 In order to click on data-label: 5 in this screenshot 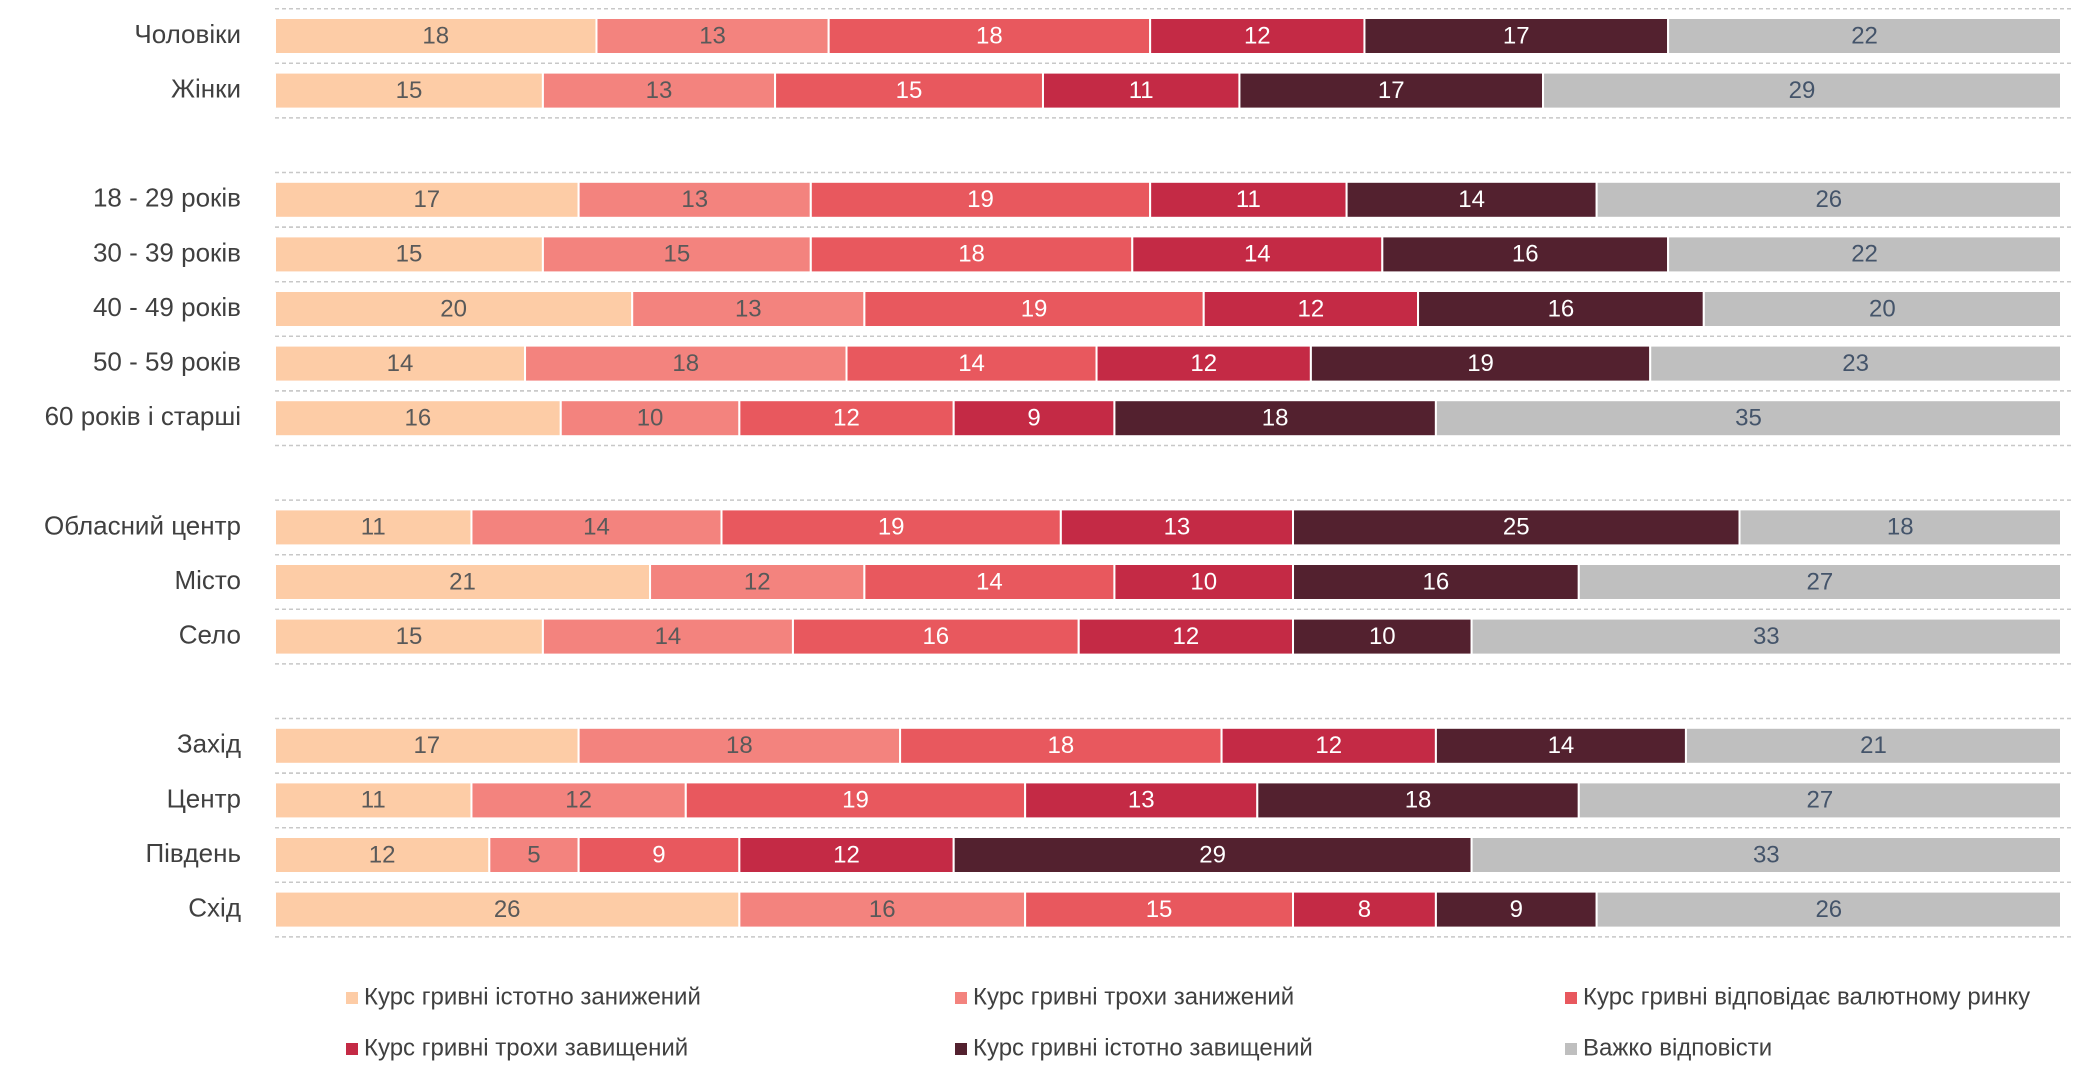, I will do `click(533, 854)`.